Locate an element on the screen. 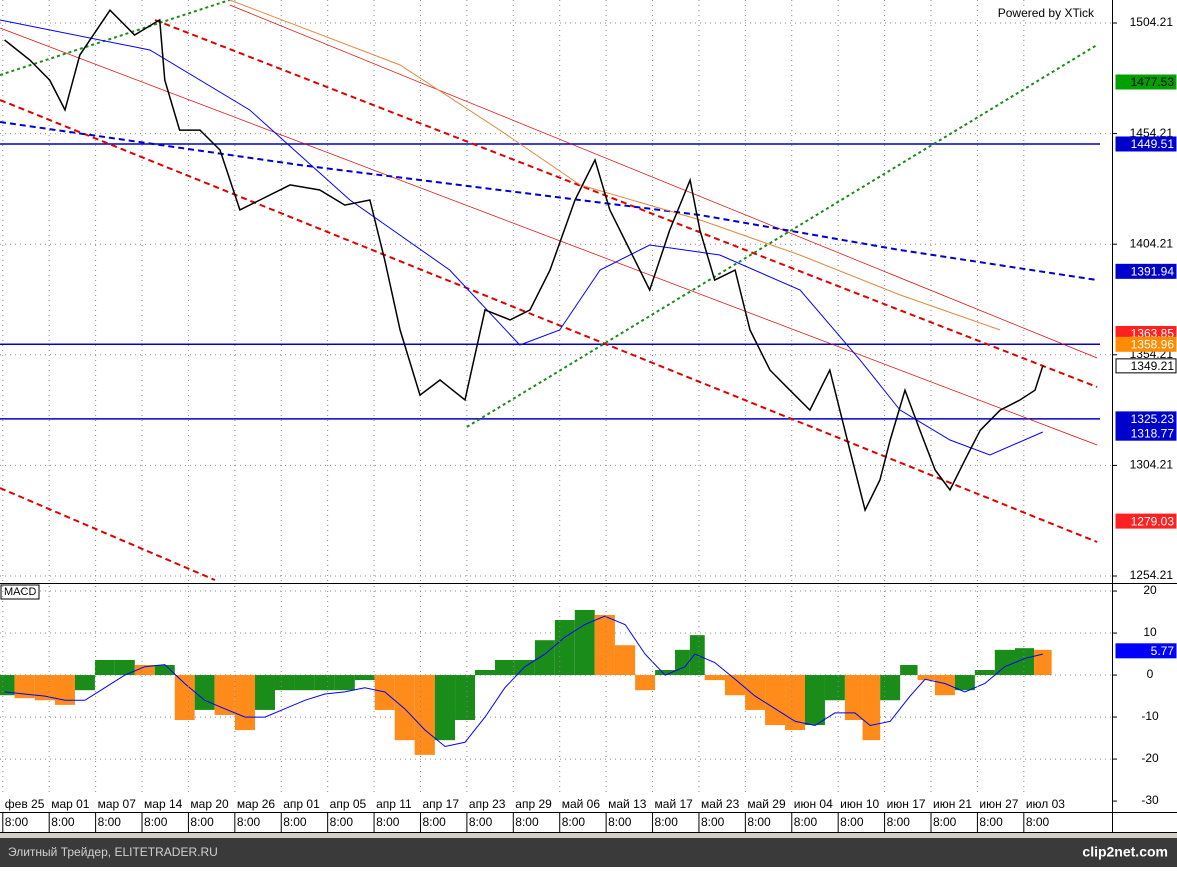  x-tick-label: мар 20 is located at coordinates (209, 804).